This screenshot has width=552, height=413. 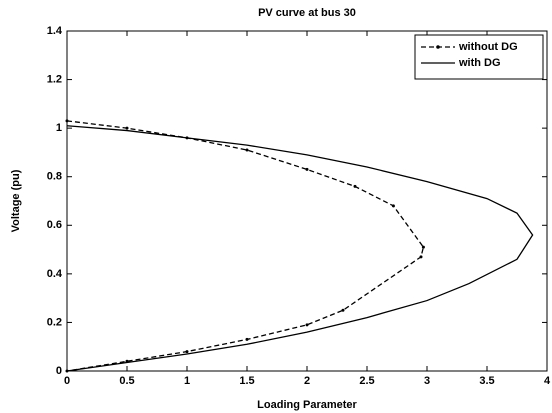 I want to click on x-tick-label: 3.5, so click(x=486, y=381).